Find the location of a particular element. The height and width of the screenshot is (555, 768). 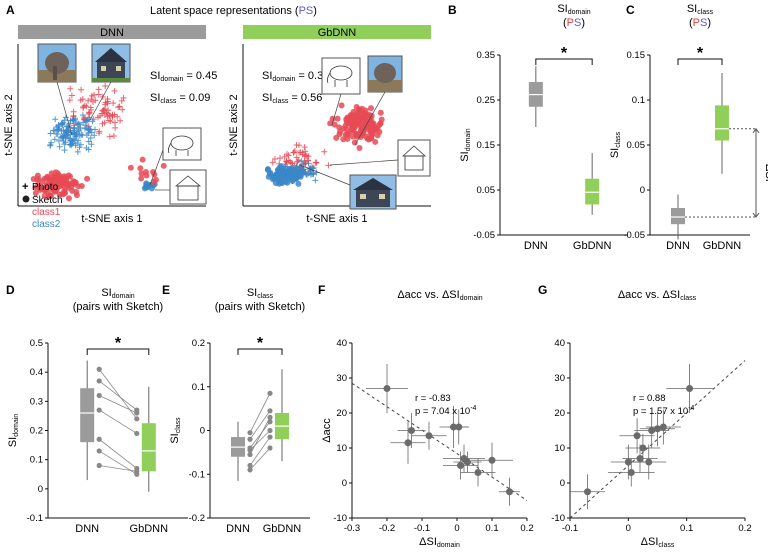

y-tick-label: 0.5 is located at coordinates (36, 343).